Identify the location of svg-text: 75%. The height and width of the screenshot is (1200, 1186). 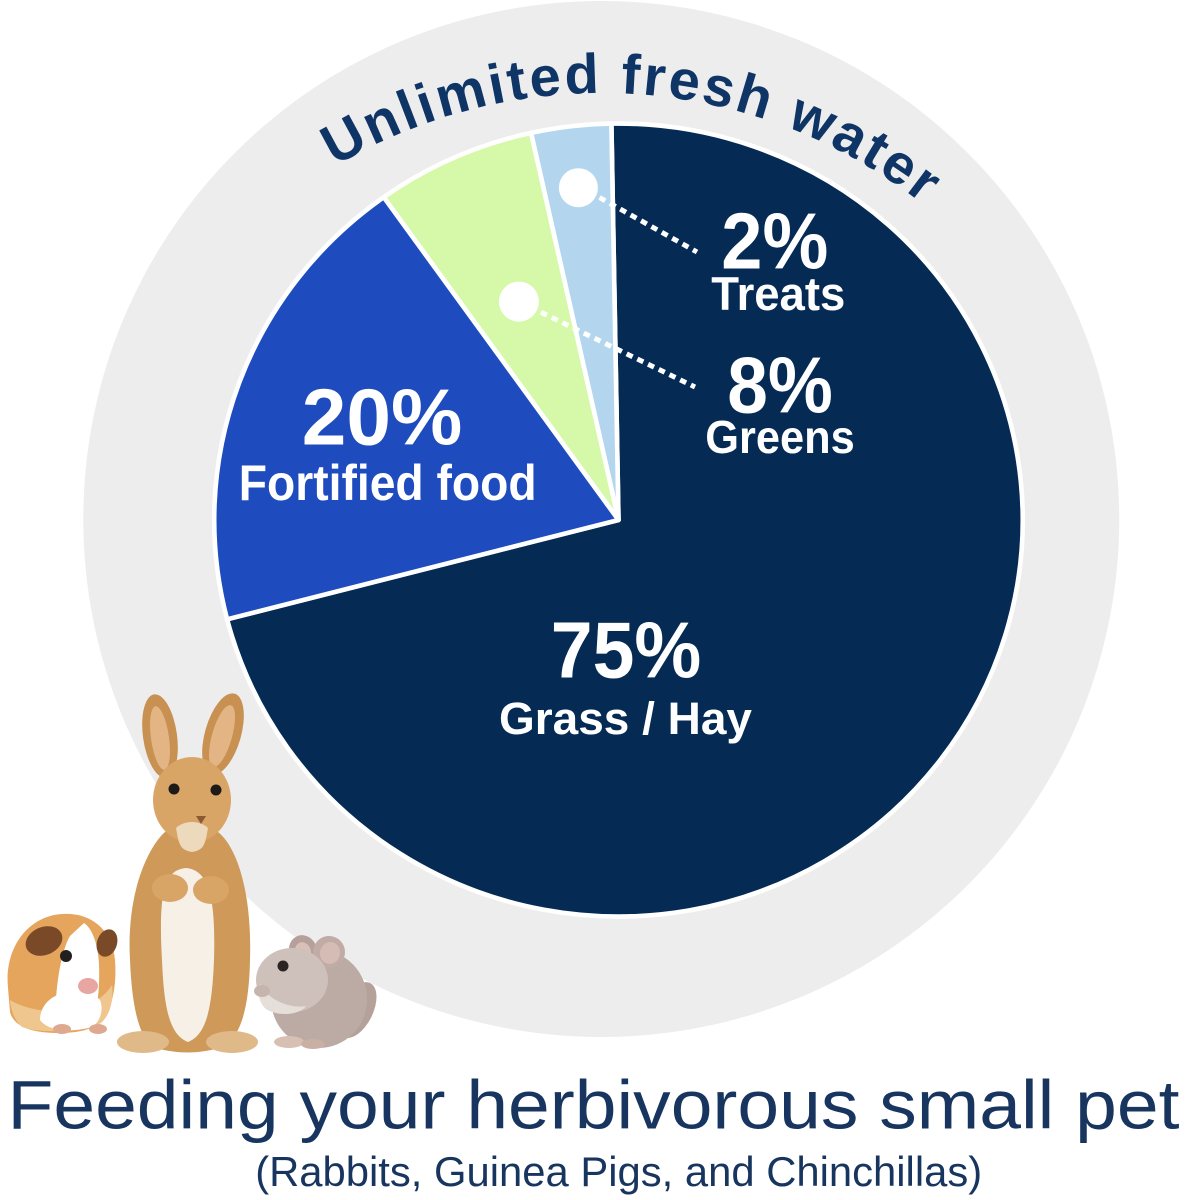
(626, 649).